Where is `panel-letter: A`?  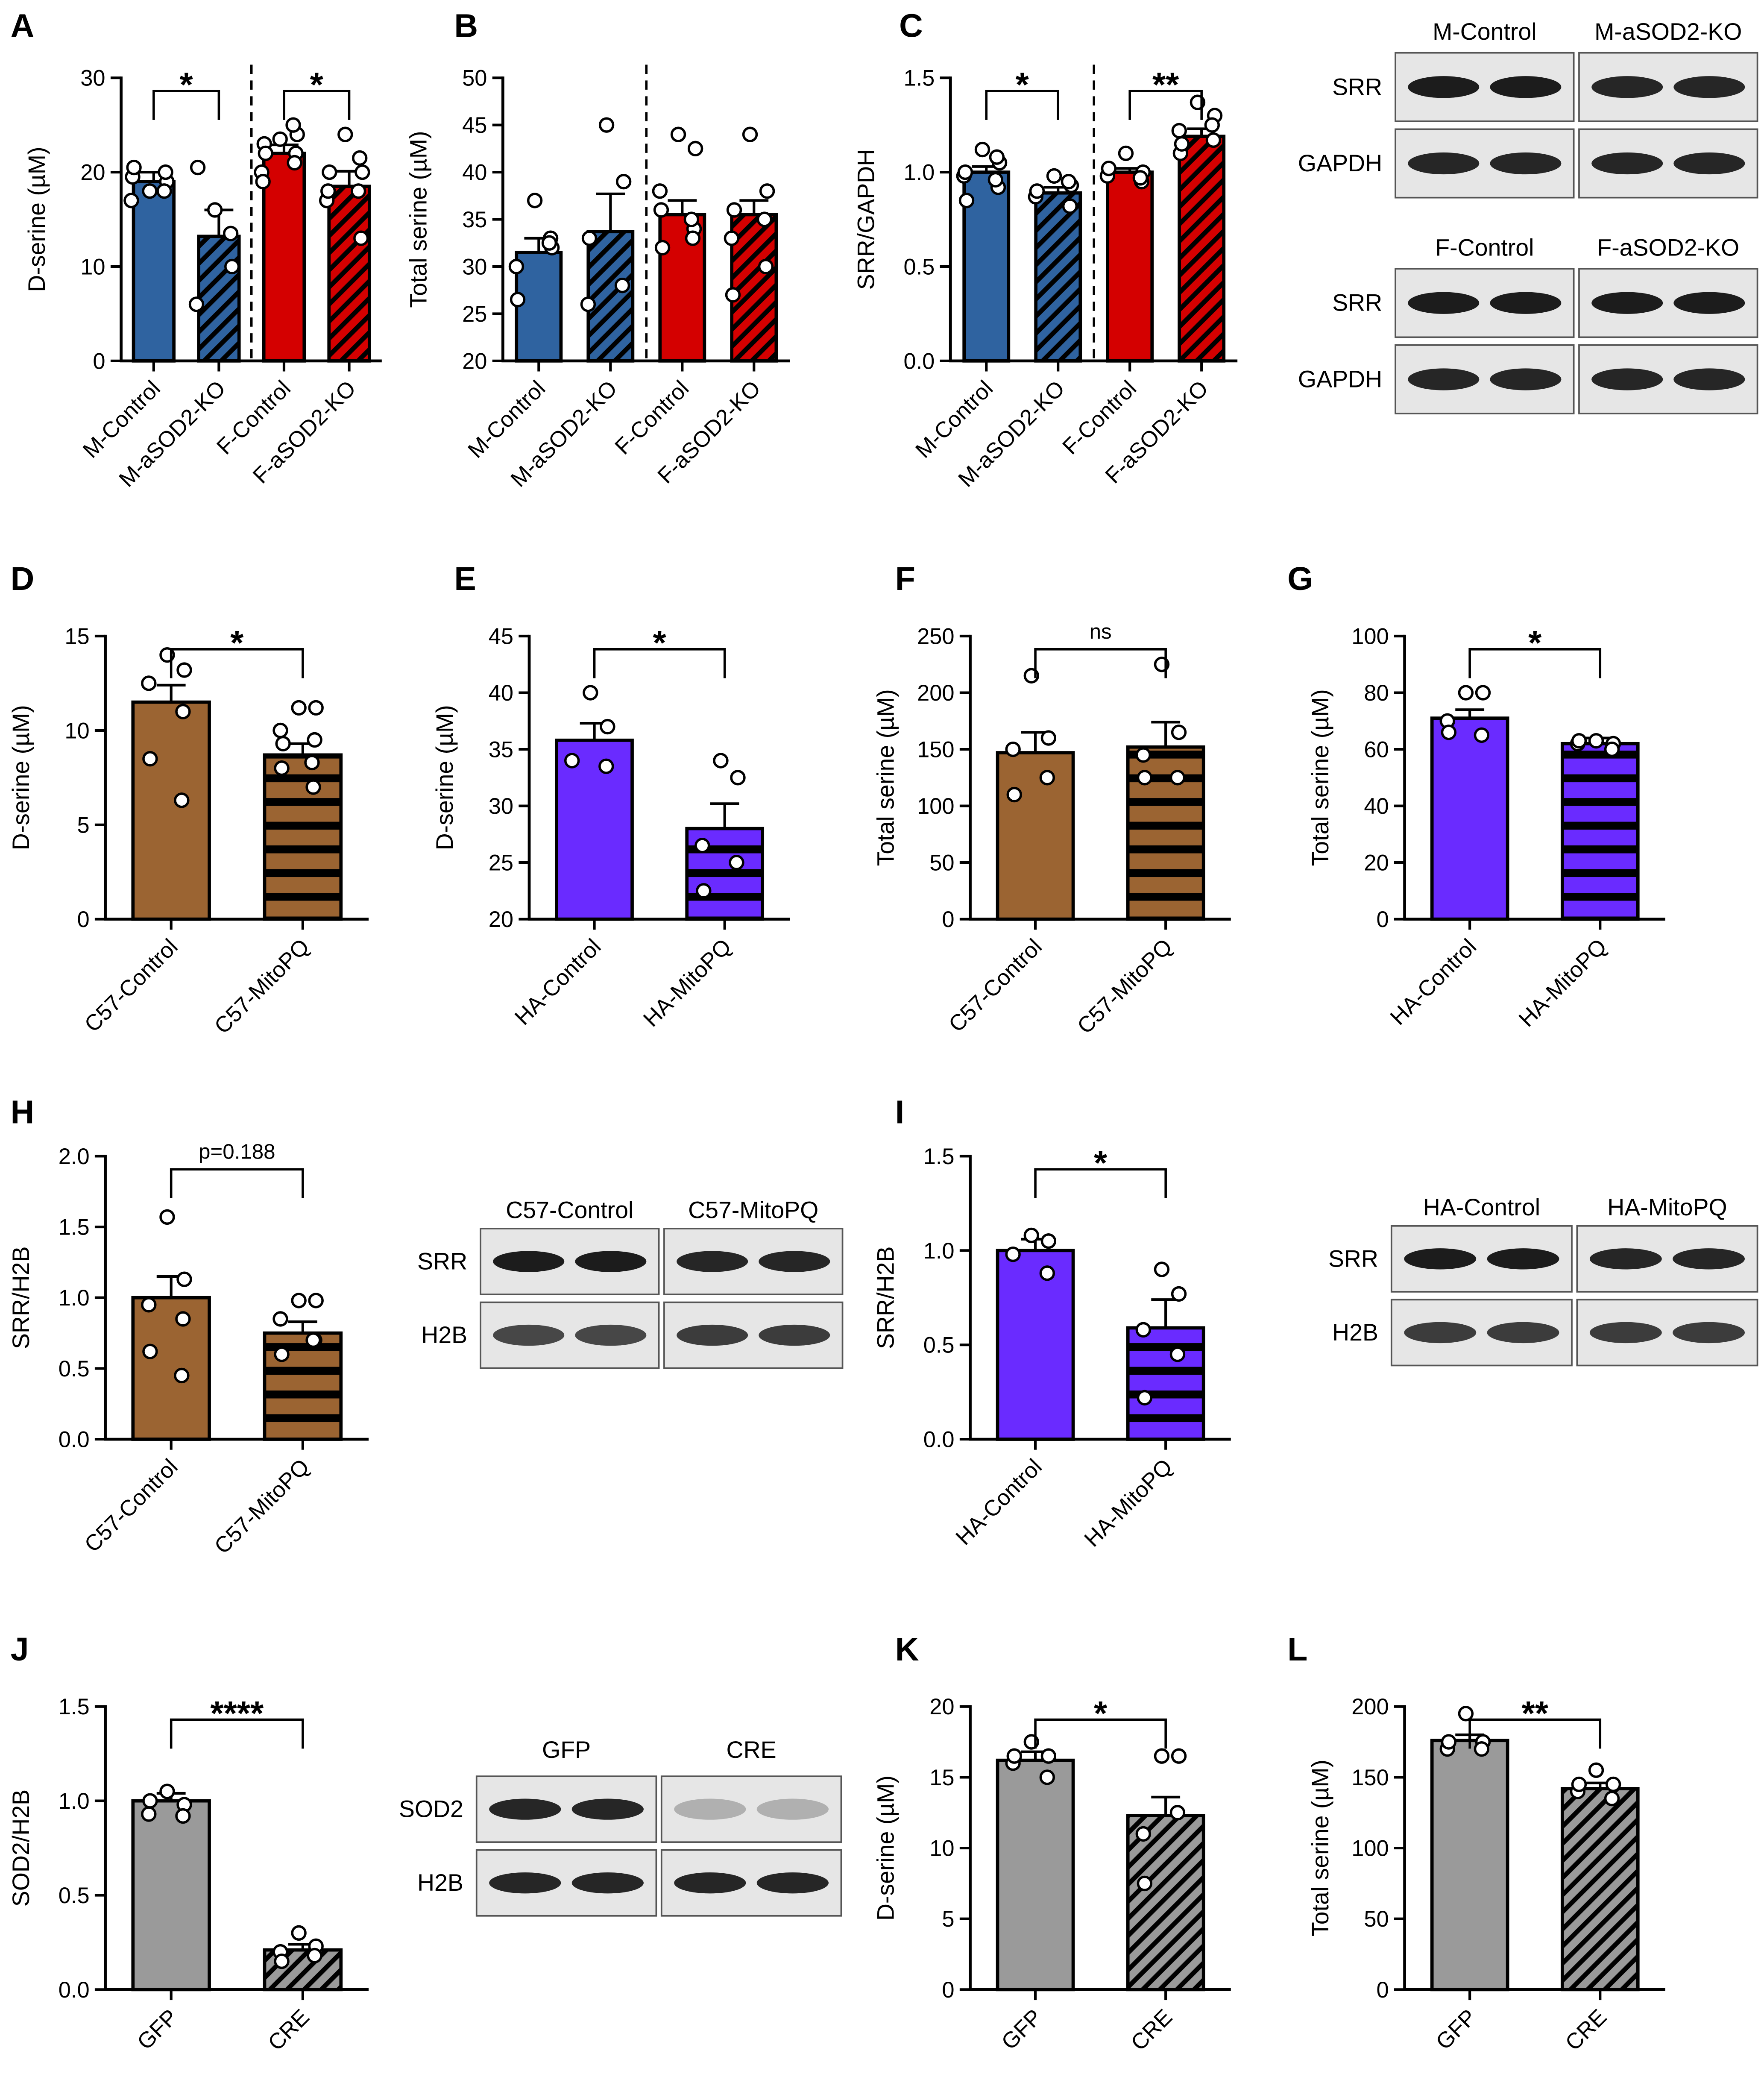 panel-letter: A is located at coordinates (23, 26).